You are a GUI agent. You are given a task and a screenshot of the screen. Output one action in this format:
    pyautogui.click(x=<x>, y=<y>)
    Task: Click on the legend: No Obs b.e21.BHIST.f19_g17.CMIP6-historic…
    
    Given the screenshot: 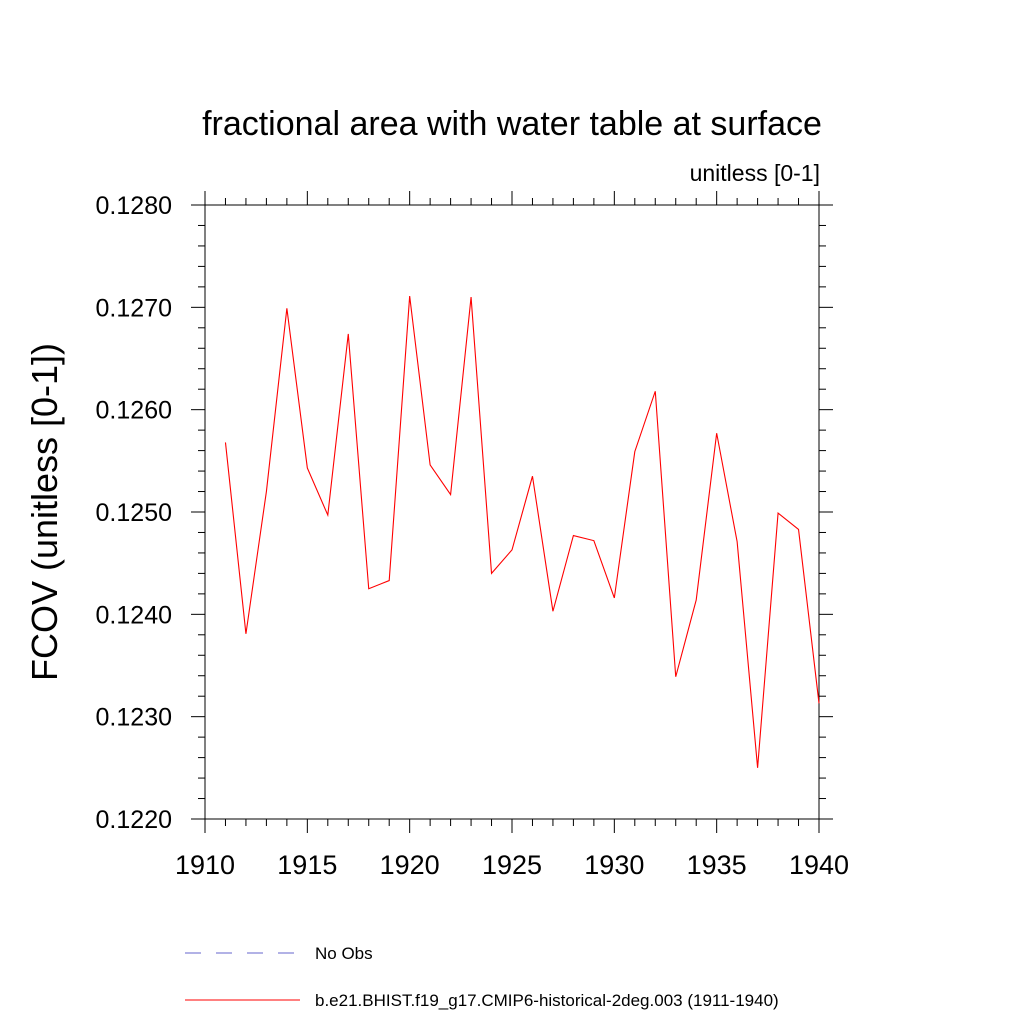 What is the action you would take?
    pyautogui.click(x=482, y=977)
    